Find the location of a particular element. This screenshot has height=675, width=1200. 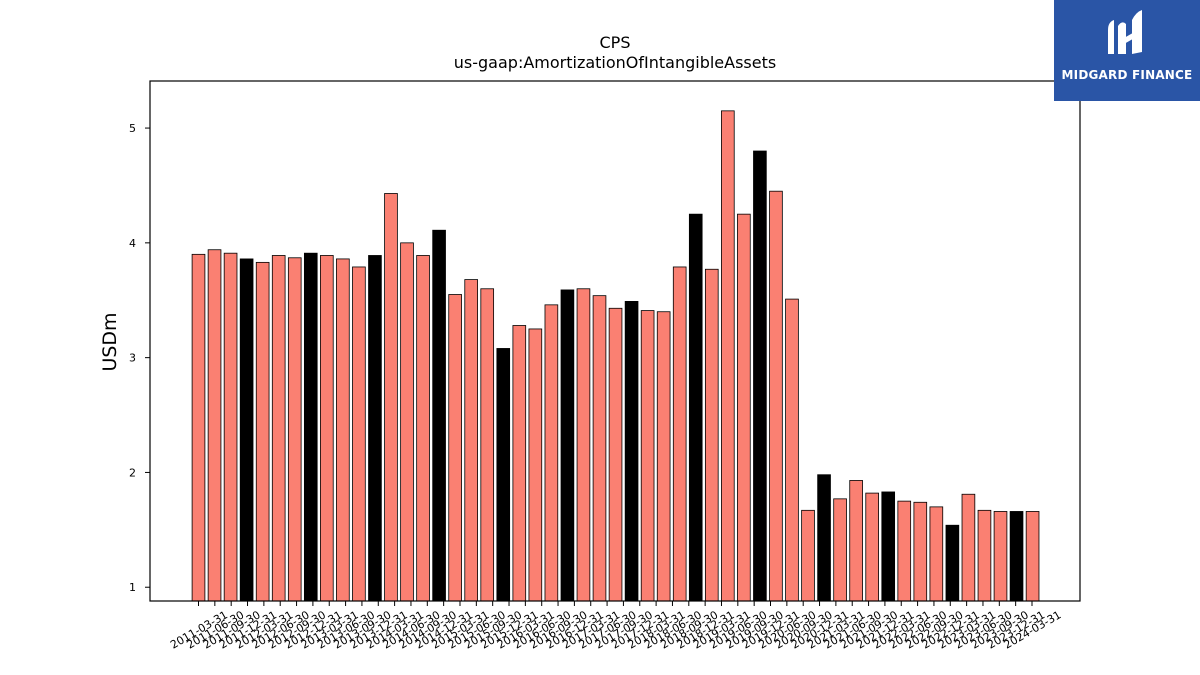

y-axis-label: USDm is located at coordinates (110, 341).